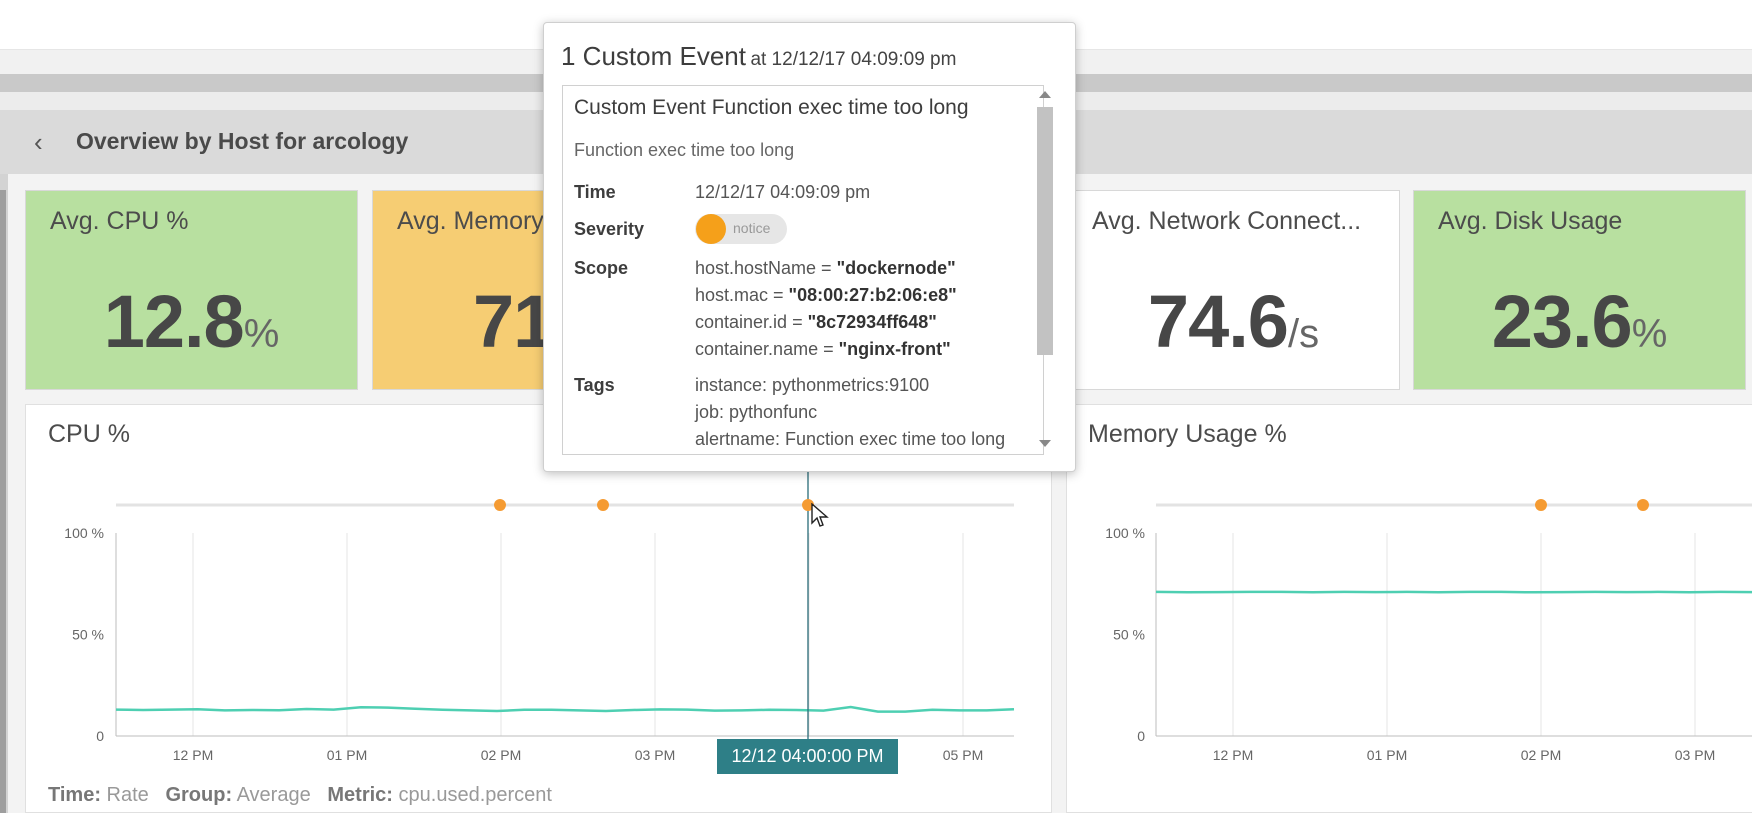  I want to click on kpi-value: 12.8%, so click(191, 321).